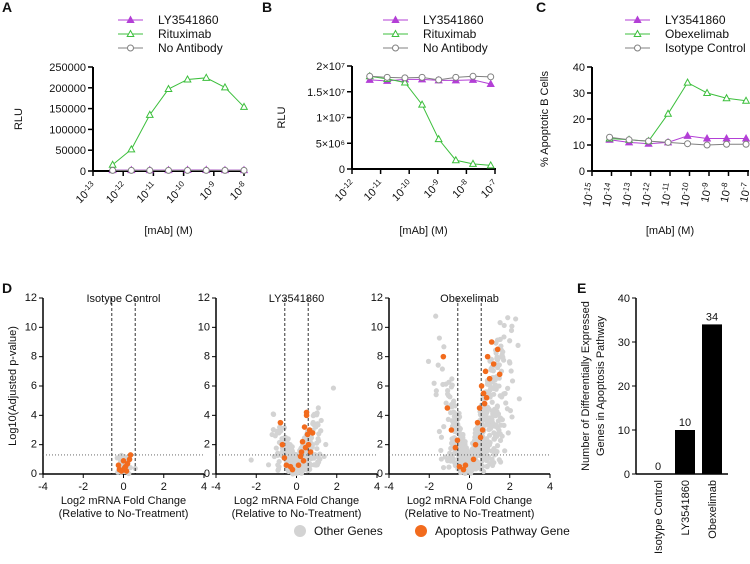 The width and height of the screenshot is (750, 564). Describe the element at coordinates (712, 317) in the screenshot. I see `bar-value-label: 34` at that location.